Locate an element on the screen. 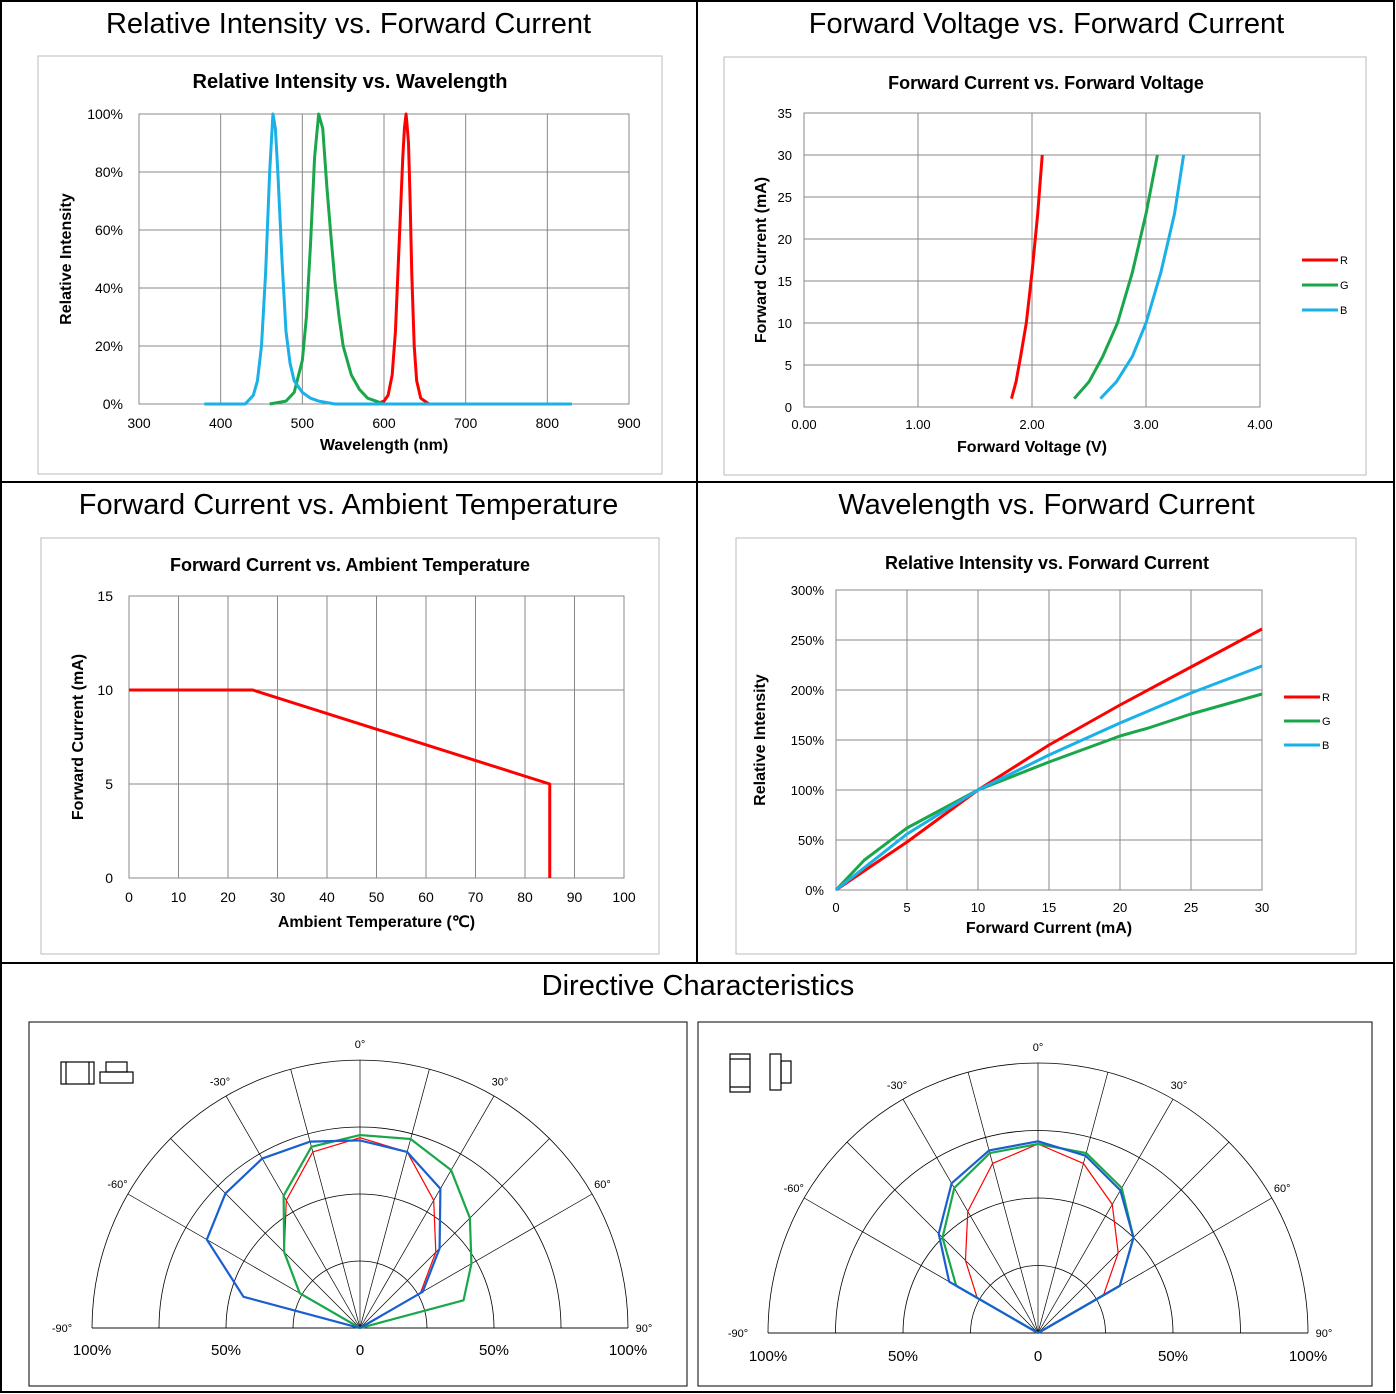  y-tick-label: 20% is located at coordinates (109, 346).